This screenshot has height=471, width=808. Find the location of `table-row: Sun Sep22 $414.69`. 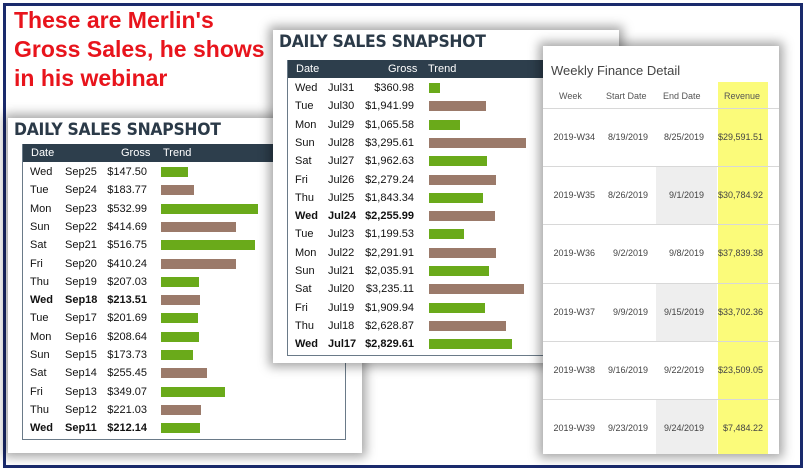

table-row: Sun Sep22 $414.69 is located at coordinates (184, 227).